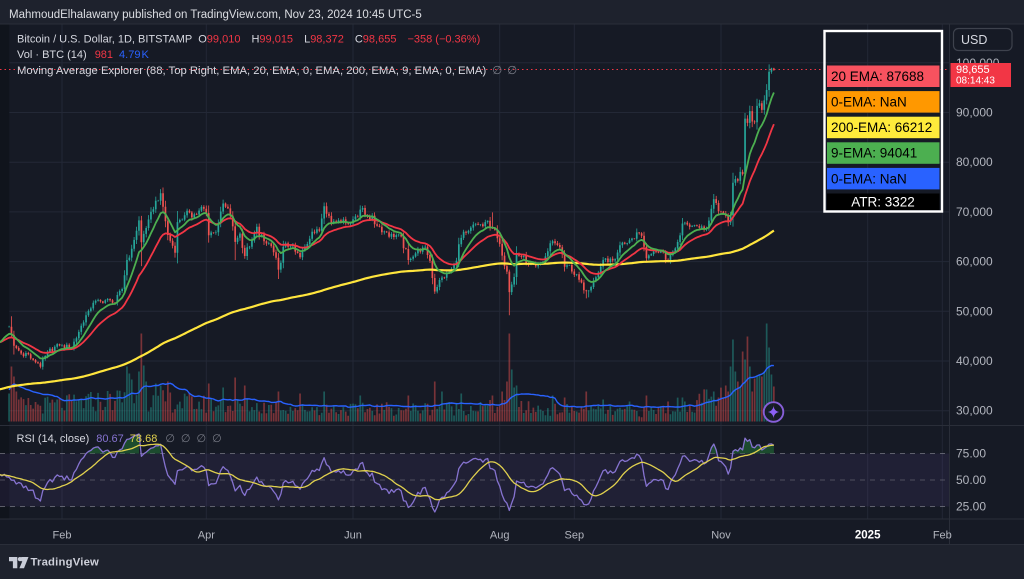  I want to click on svg-text: 50.00, so click(971, 480).